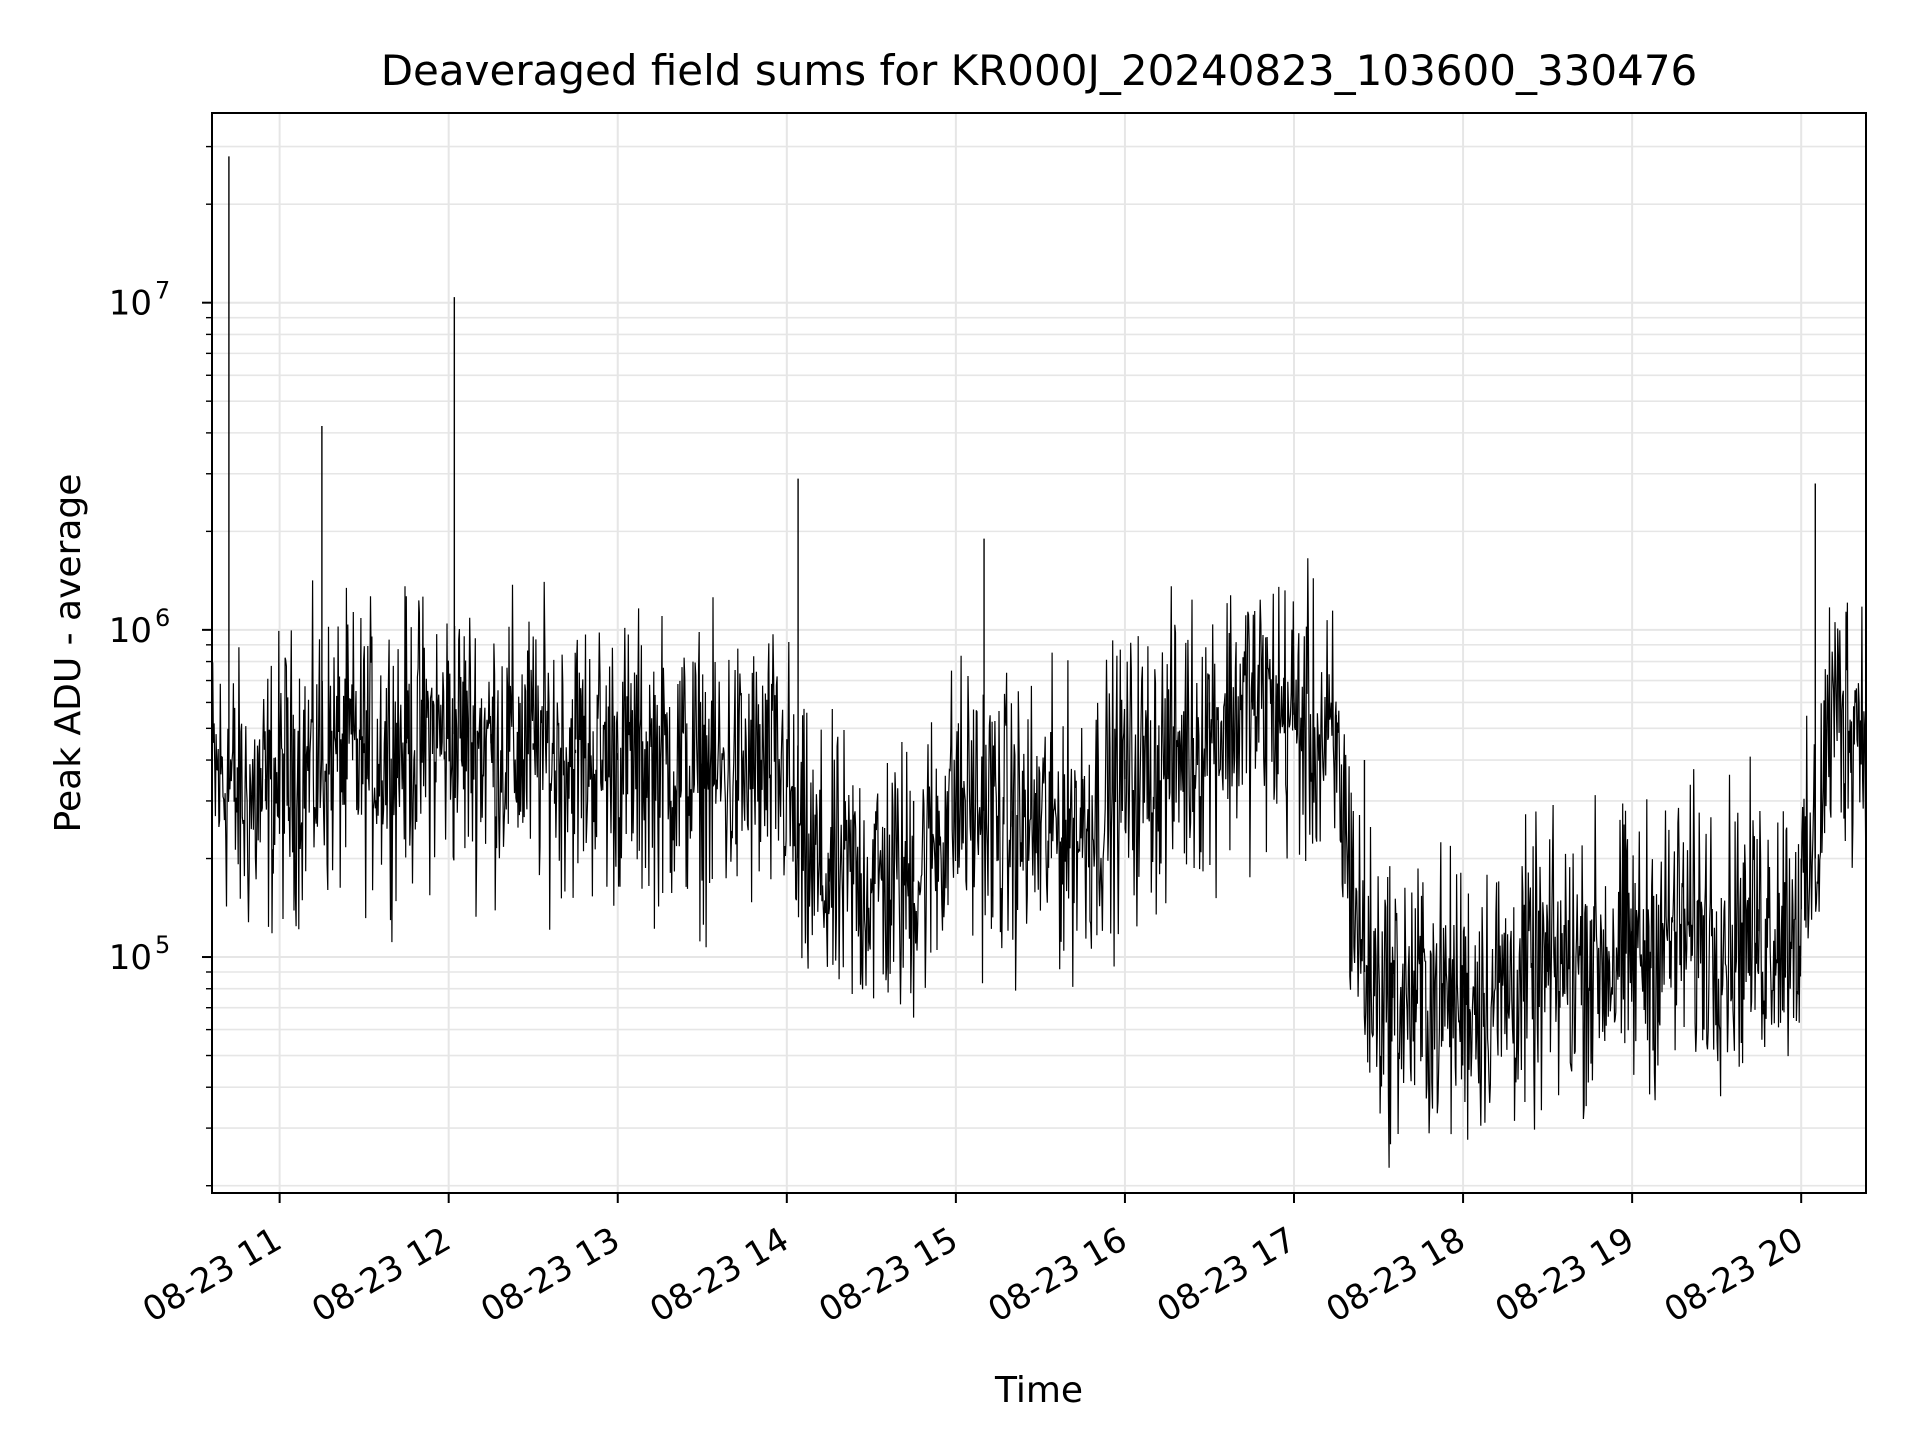 Image resolution: width=1920 pixels, height=1440 pixels. Describe the element at coordinates (162, 618) in the screenshot. I see `y-tick-exponent: 6` at that location.